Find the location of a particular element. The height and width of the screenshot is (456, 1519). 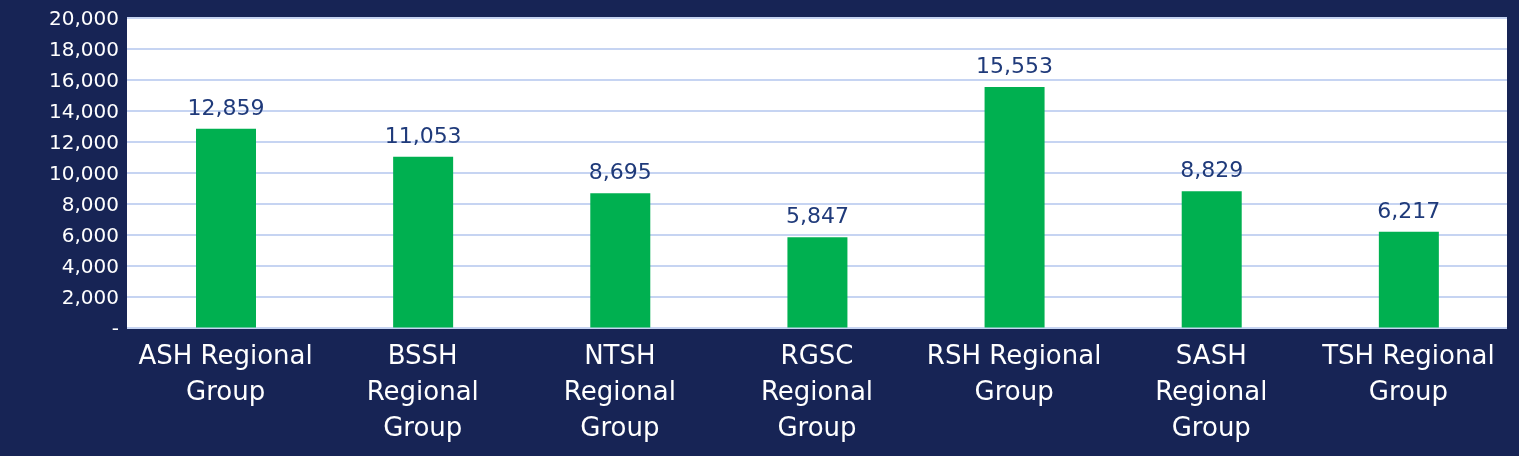

x-tick-label: NTSH Regional Group is located at coordinates (619, 391).